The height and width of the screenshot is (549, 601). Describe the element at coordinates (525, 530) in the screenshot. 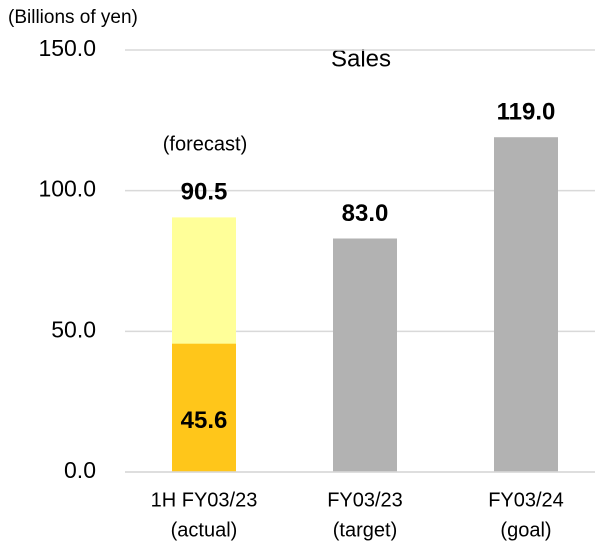

I see `x-tick-label: (goal)` at that location.